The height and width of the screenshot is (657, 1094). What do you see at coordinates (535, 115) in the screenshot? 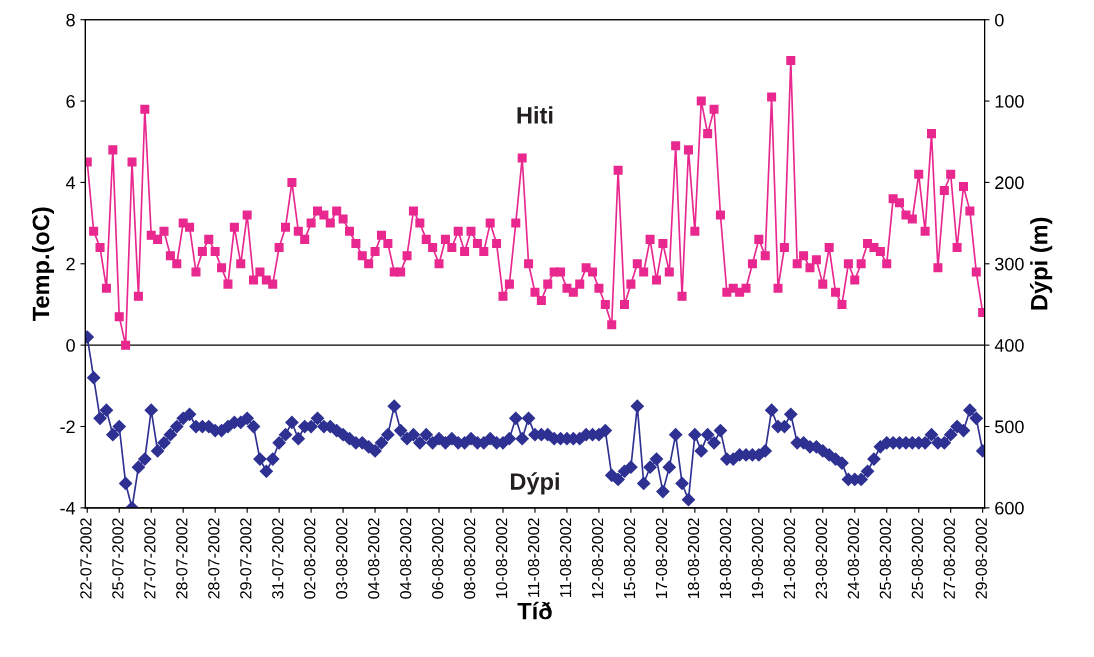
I see `series-label: Hiti` at bounding box center [535, 115].